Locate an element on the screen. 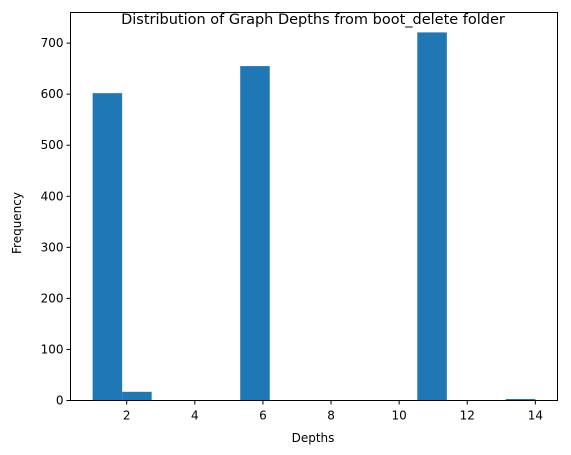 Image resolution: width=571 pixels, height=455 pixels. y-tick-label: 400 is located at coordinates (52, 196).